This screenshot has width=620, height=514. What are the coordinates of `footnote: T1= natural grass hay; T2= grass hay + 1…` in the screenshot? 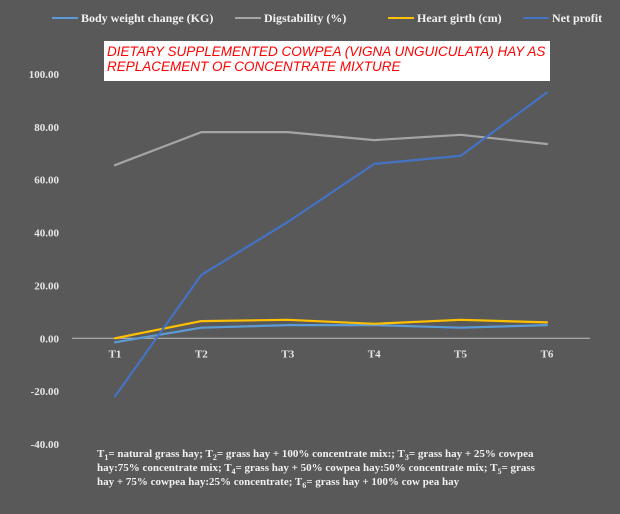 It's located at (316, 469).